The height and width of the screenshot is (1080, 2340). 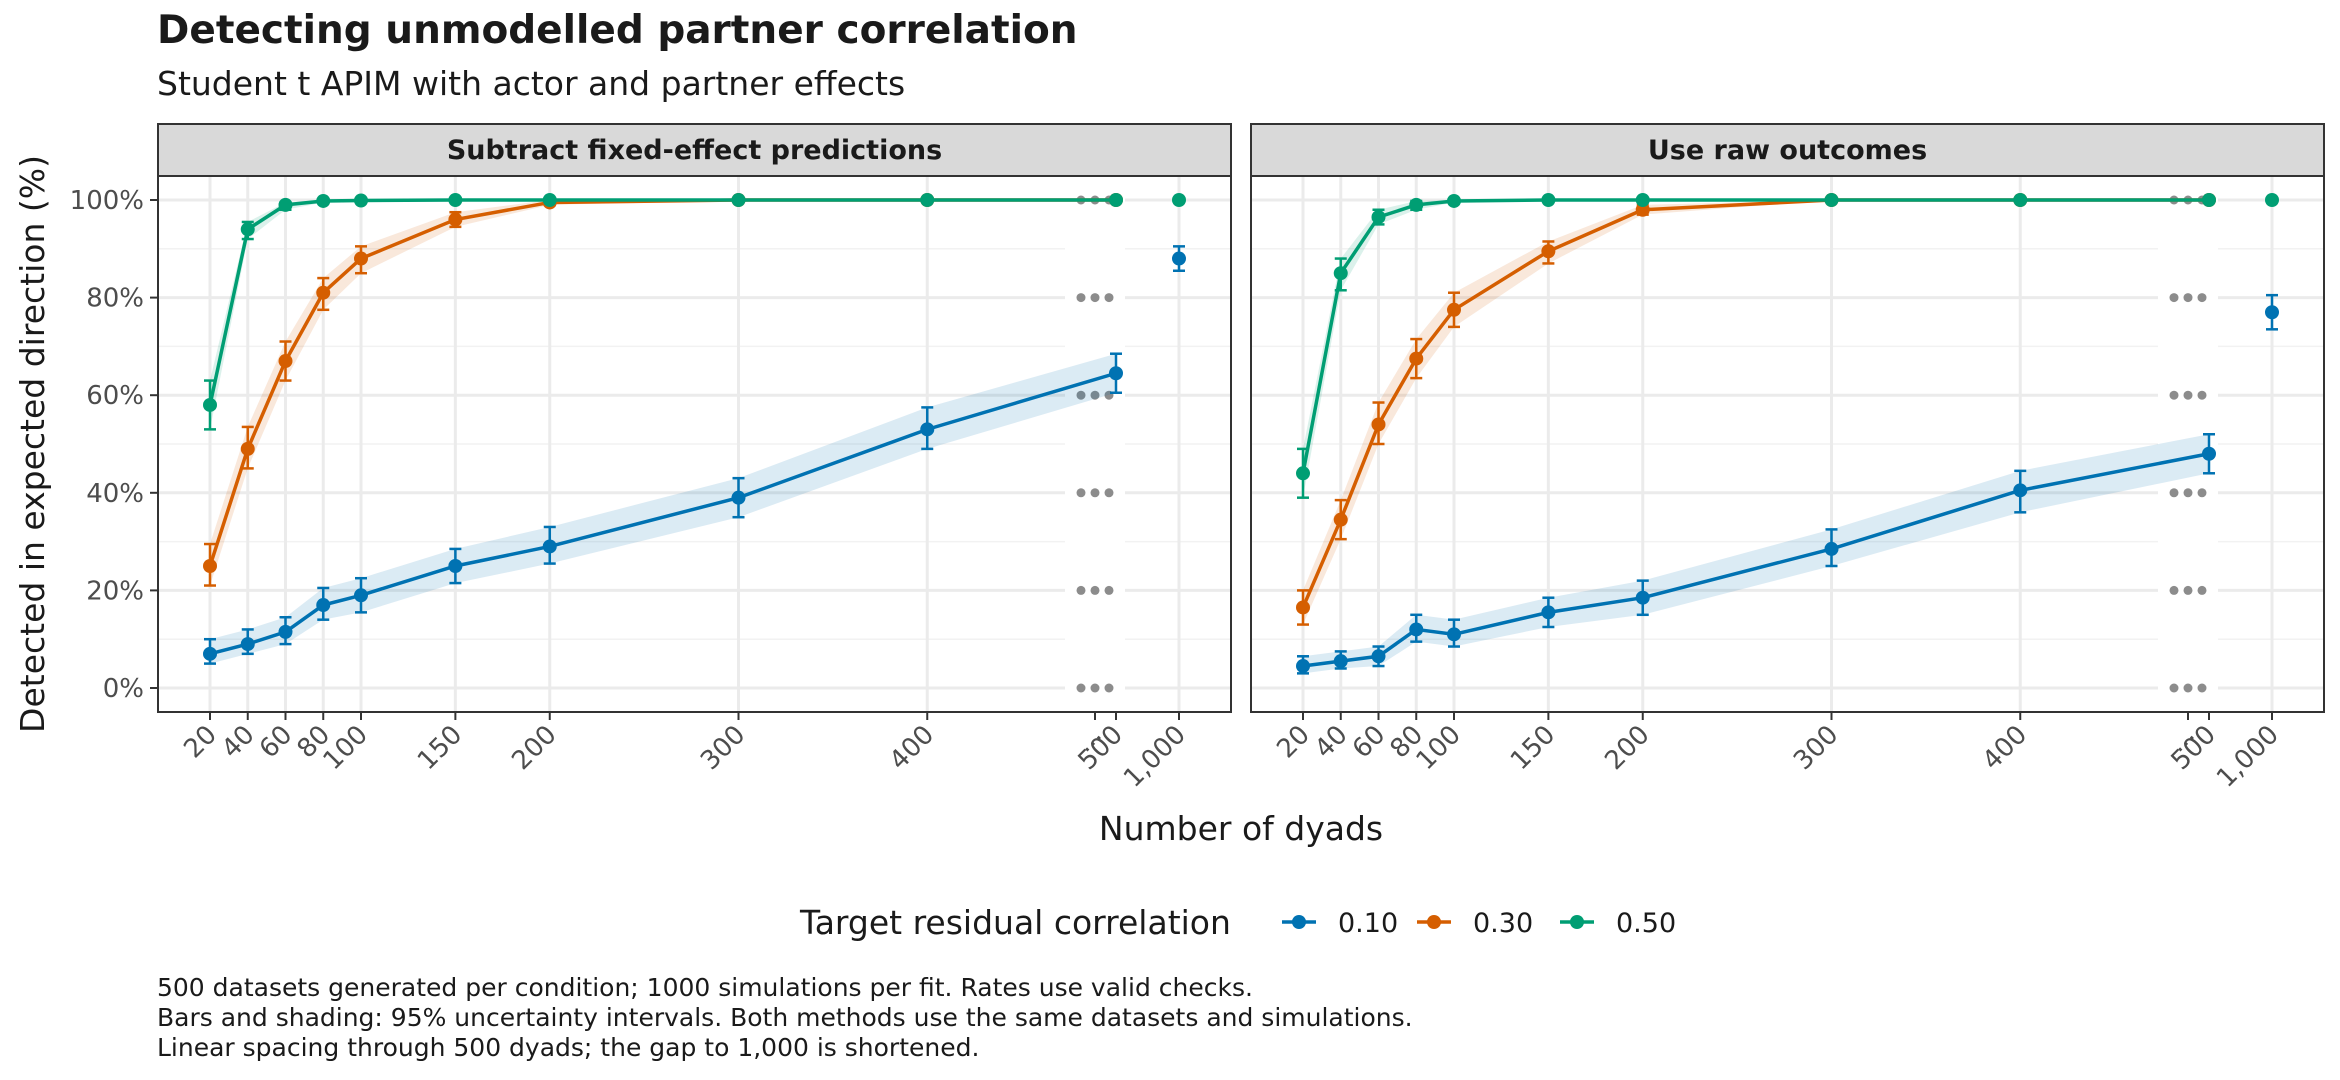 What do you see at coordinates (107, 201) in the screenshot?
I see `y-tick-label: 100%` at bounding box center [107, 201].